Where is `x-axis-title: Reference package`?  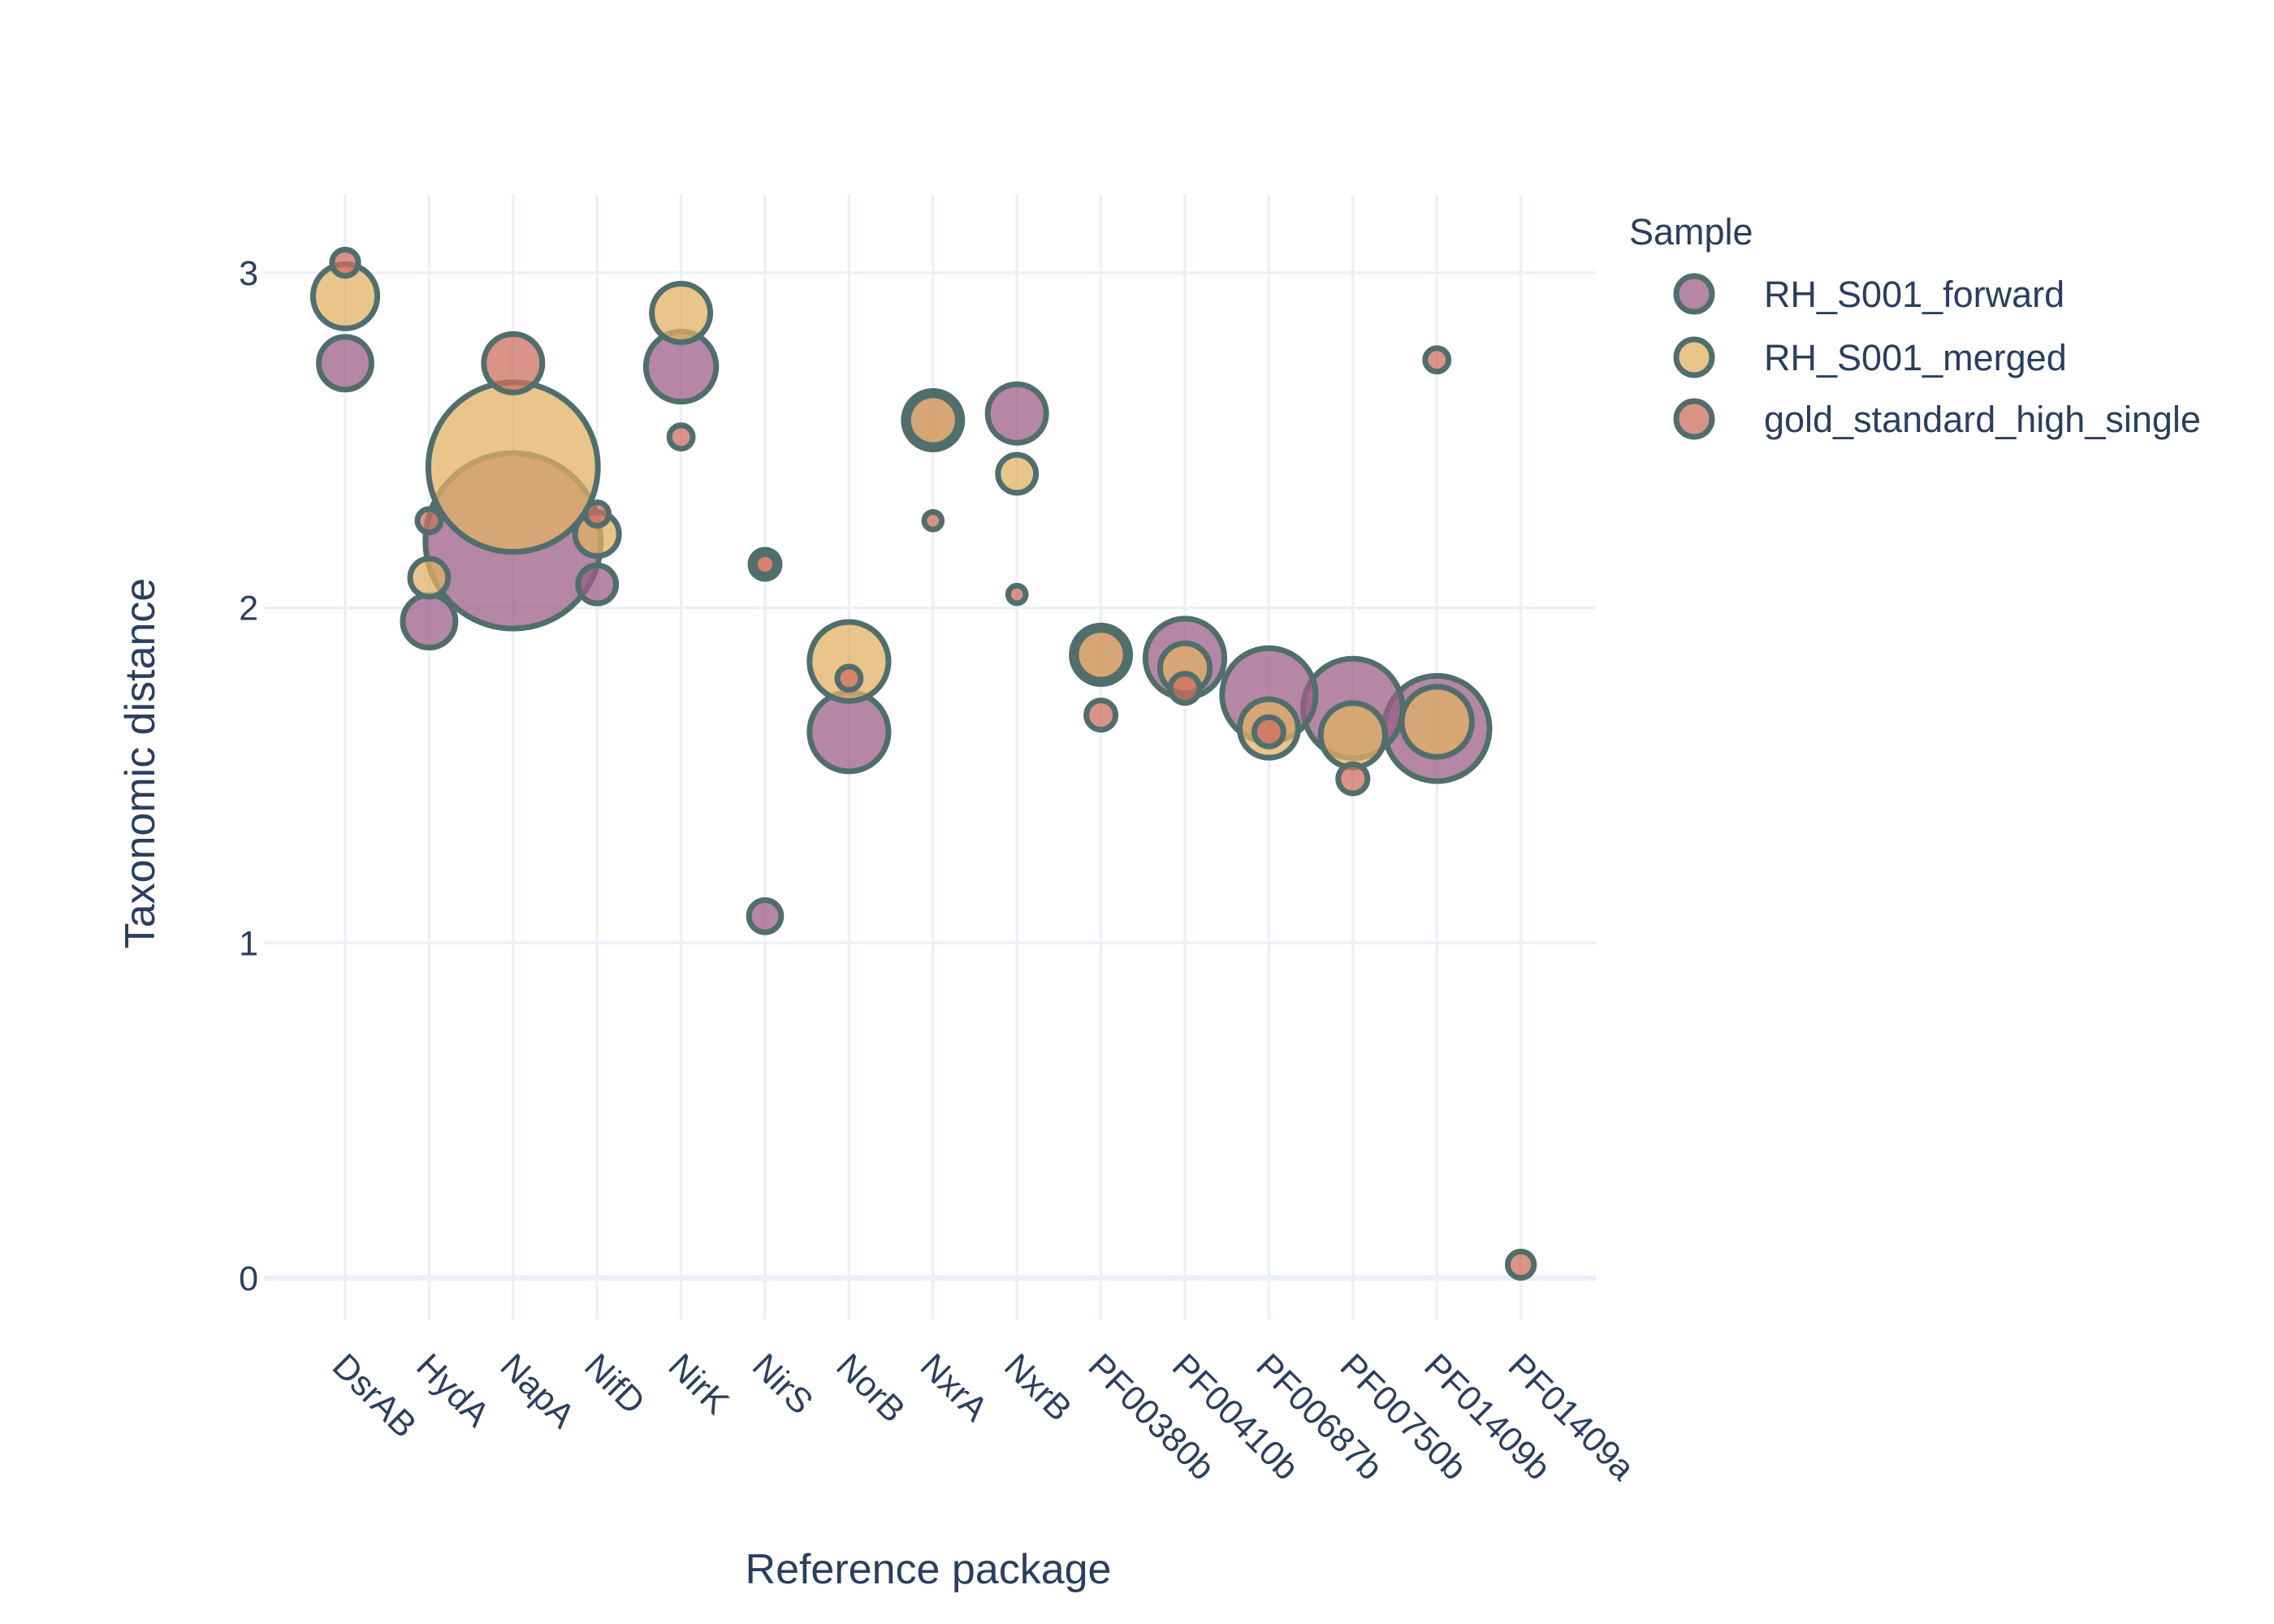
x-axis-title: Reference package is located at coordinates (929, 1570).